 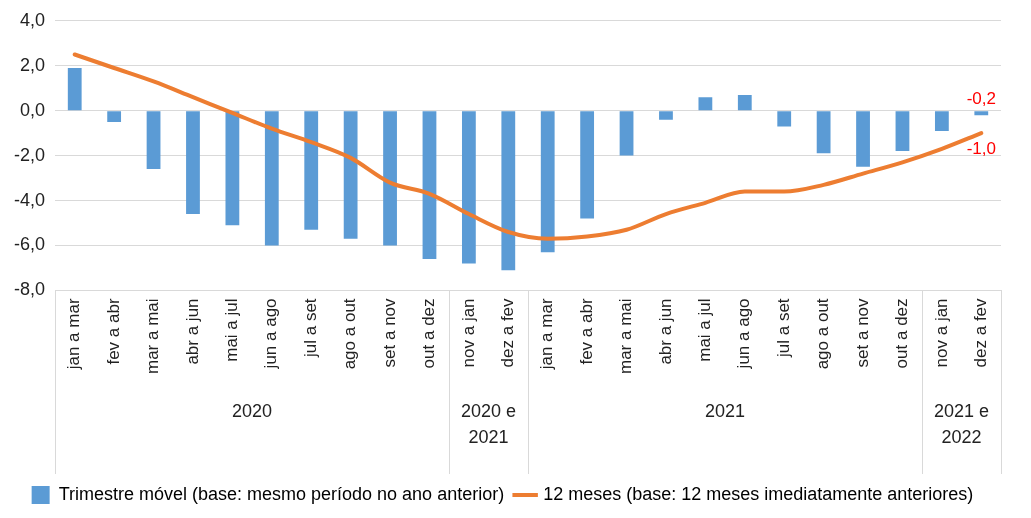 I want to click on y-tick-label: 2,0, so click(x=32, y=64).